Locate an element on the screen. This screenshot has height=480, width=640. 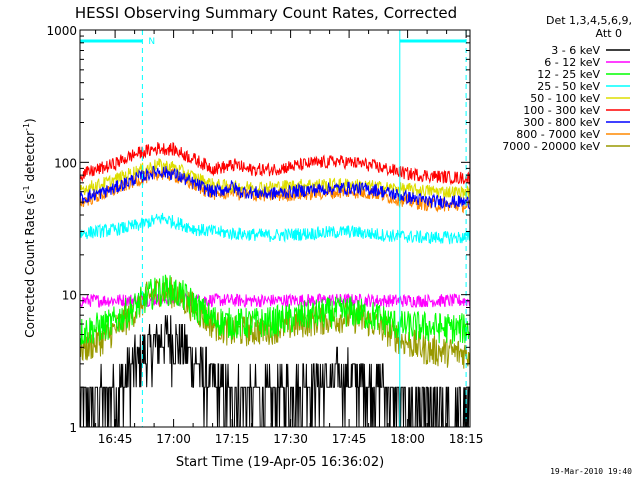
legend-label-5: 50 - 100 keV is located at coordinates (565, 98).